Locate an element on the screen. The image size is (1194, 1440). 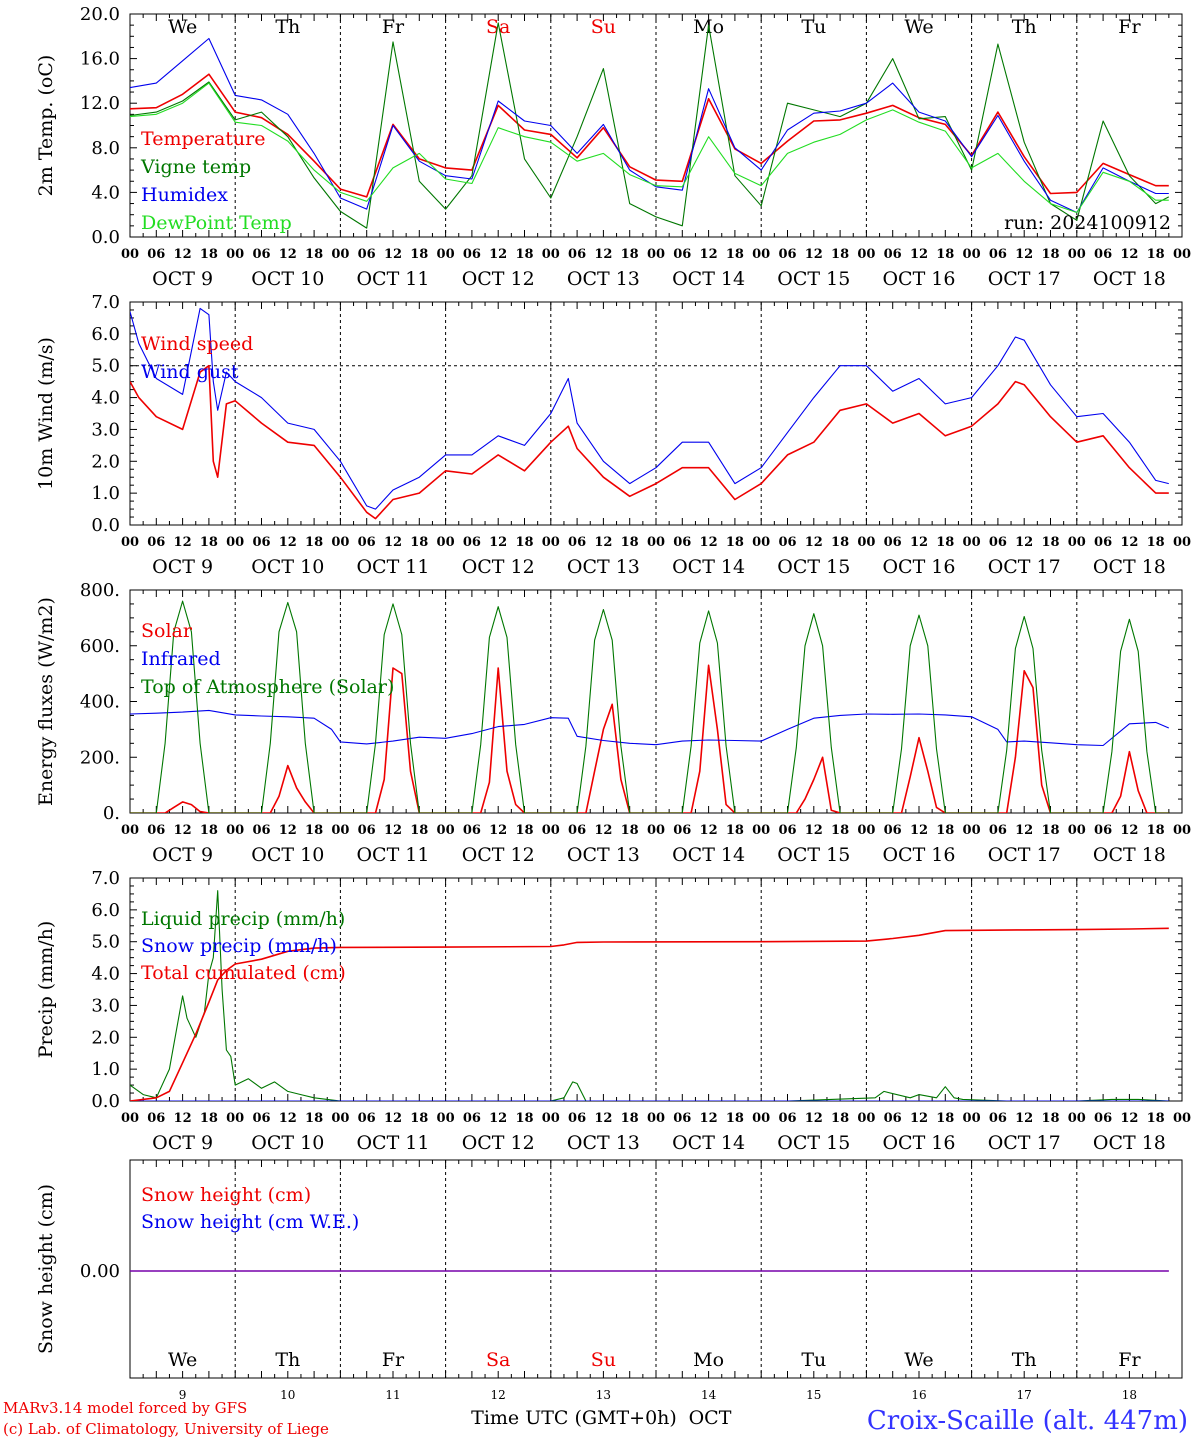
temperature-date-label: OCT 17 is located at coordinates (1024, 279).